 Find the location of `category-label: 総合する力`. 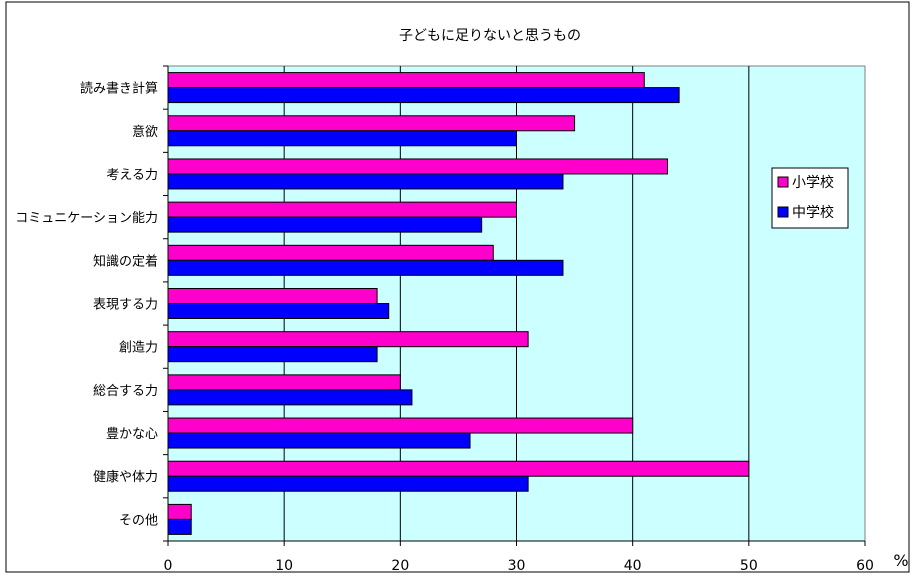

category-label: 総合する力 is located at coordinates (125, 391).